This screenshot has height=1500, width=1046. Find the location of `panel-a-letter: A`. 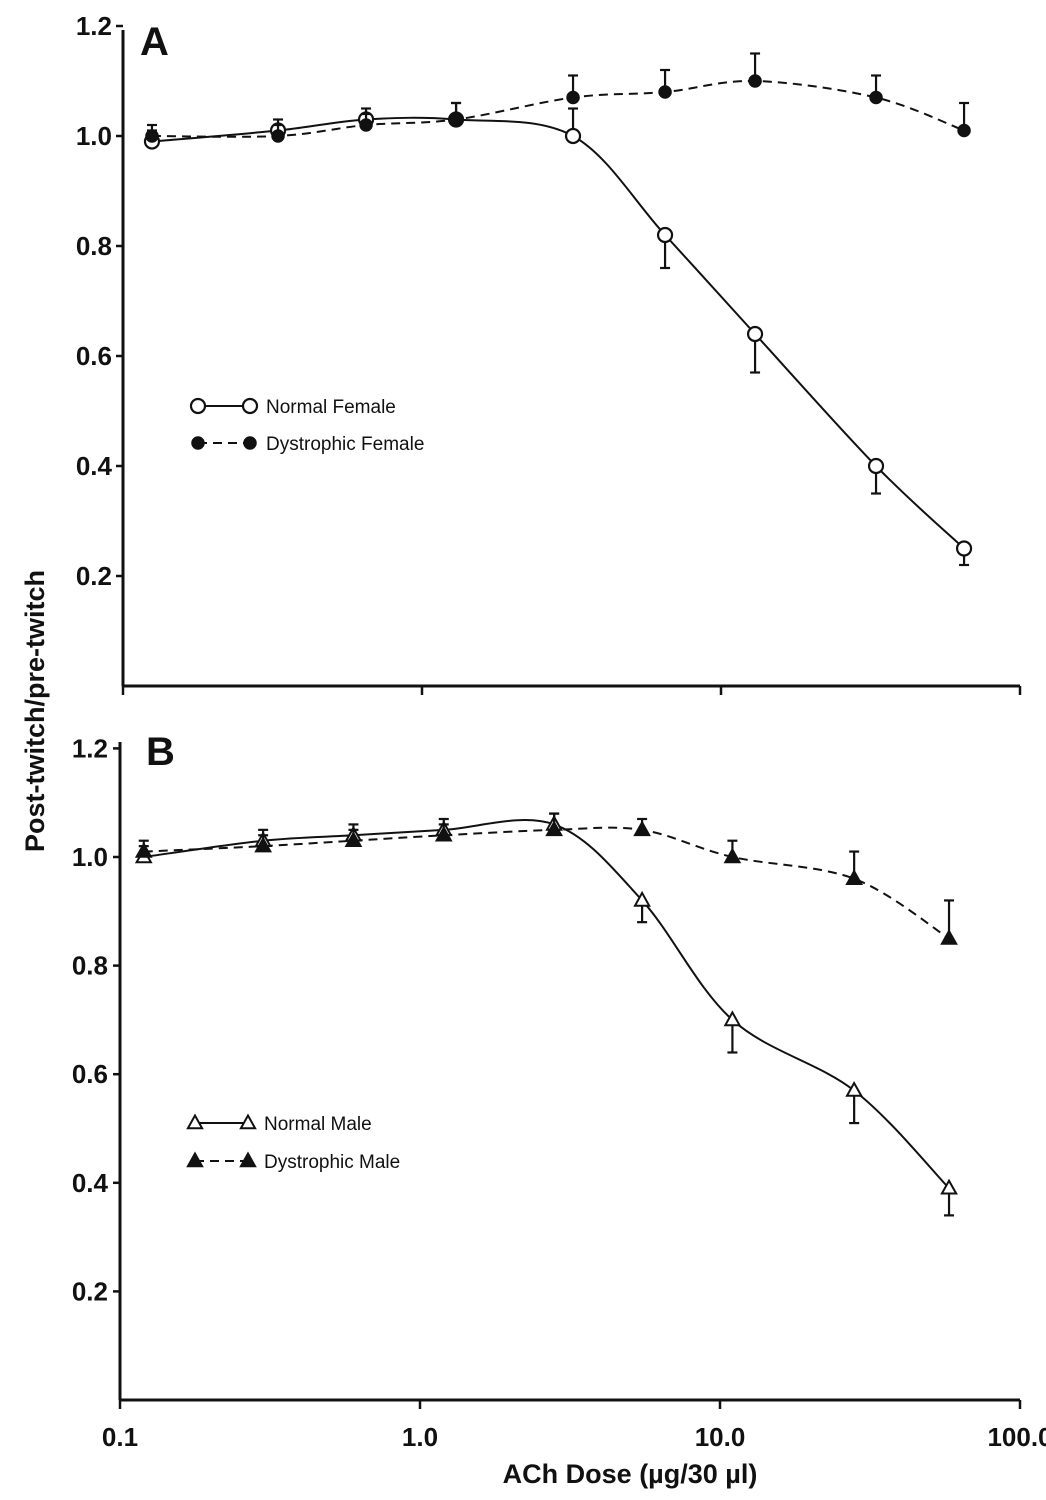

panel-a-letter: A is located at coordinates (154, 42).